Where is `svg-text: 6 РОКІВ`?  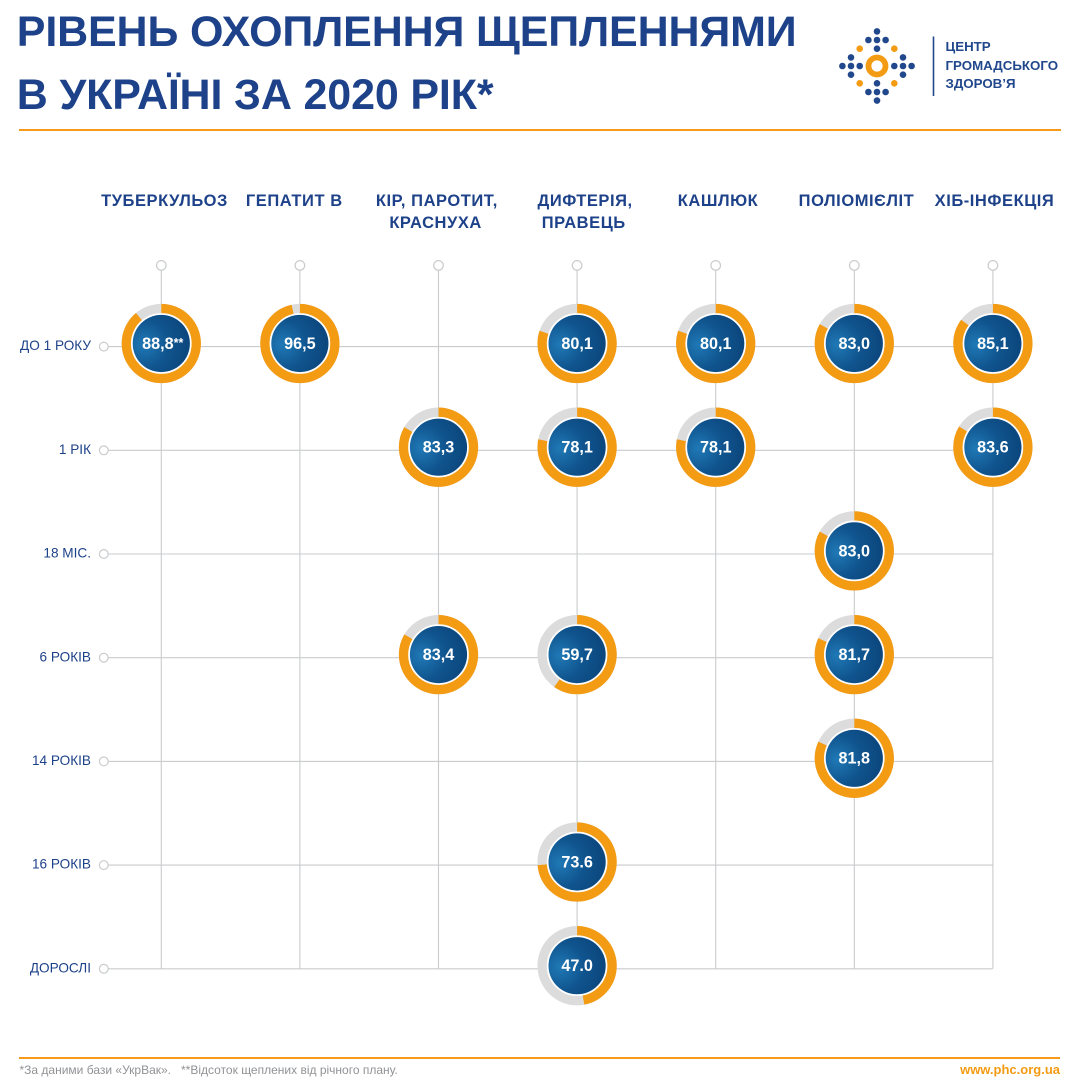 svg-text: 6 РОКІВ is located at coordinates (65, 656).